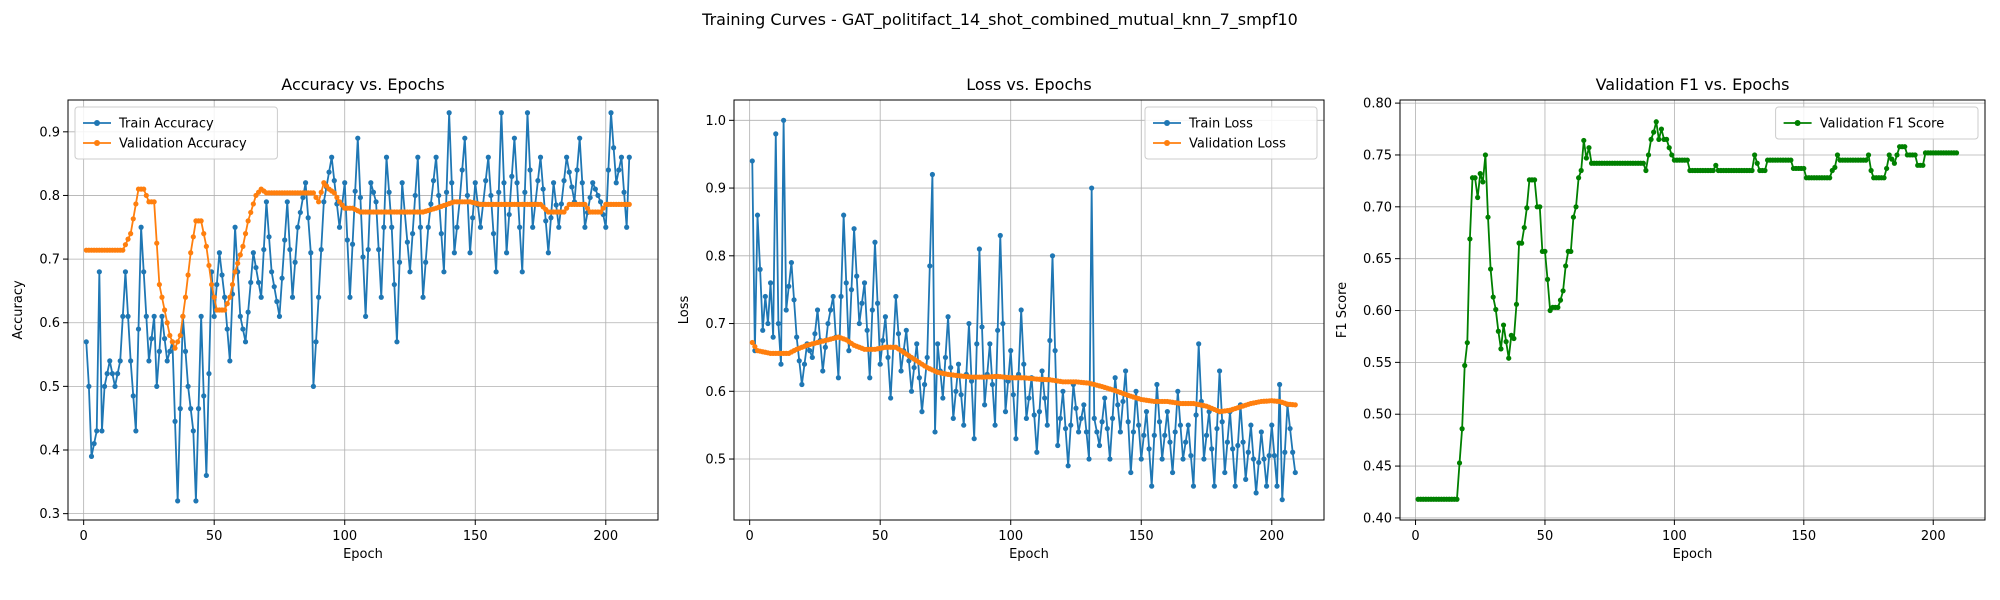 Image resolution: width=2000 pixels, height=600 pixels. Describe the element at coordinates (1377, 363) in the screenshot. I see `y-tick-label: 0.55` at that location.